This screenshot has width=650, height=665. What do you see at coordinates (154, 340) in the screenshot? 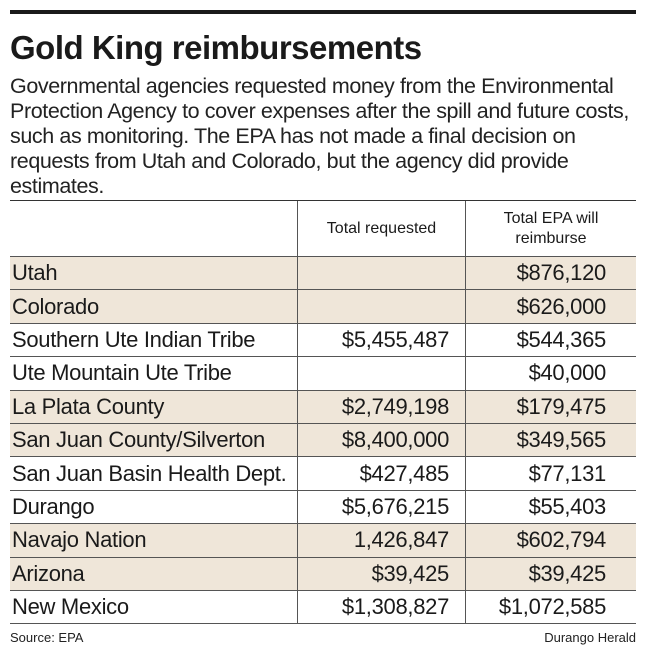
I see `row-name: Southern Ute Indian Tribe` at bounding box center [154, 340].